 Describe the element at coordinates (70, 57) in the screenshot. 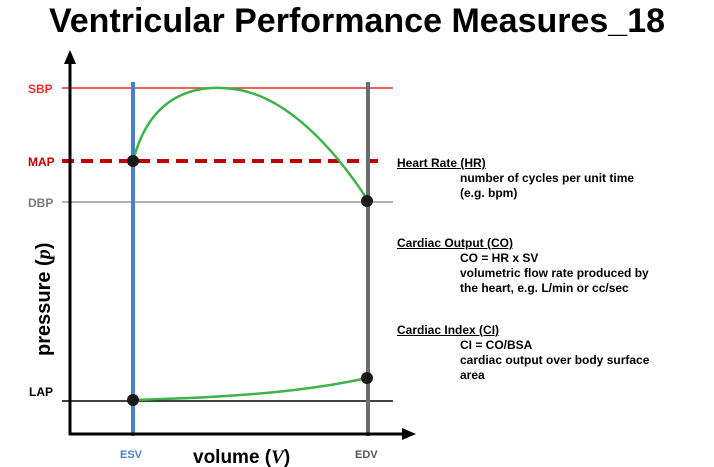

I see `y-axis-arrow` at that location.